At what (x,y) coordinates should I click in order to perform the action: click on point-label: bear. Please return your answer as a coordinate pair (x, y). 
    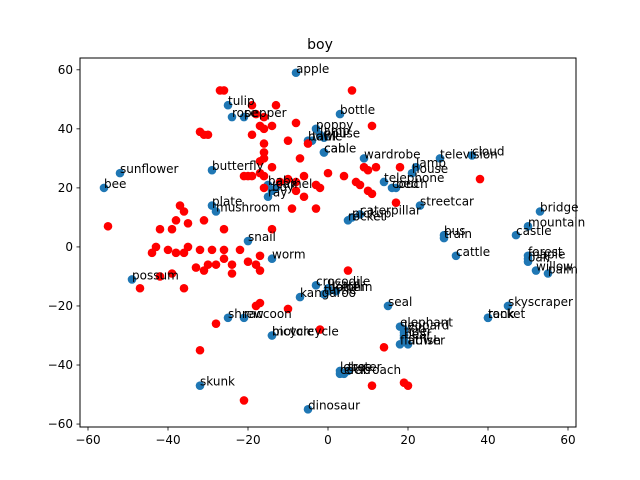
    Looking at the image, I should click on (417, 334).